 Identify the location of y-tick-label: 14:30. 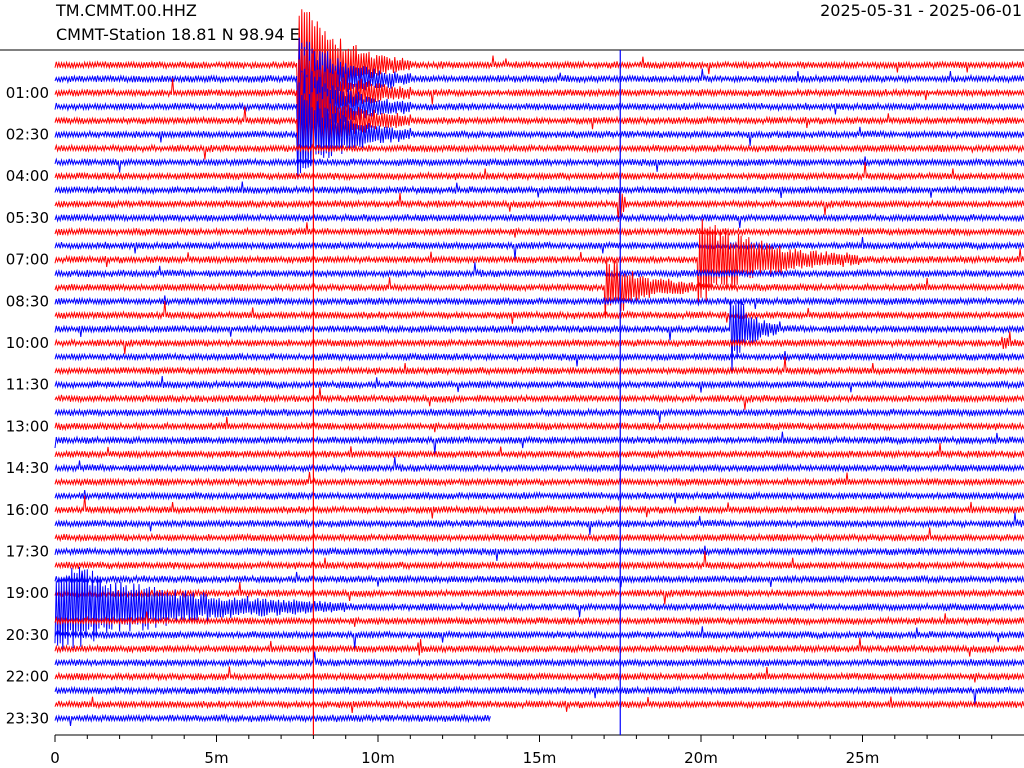
(27, 468).